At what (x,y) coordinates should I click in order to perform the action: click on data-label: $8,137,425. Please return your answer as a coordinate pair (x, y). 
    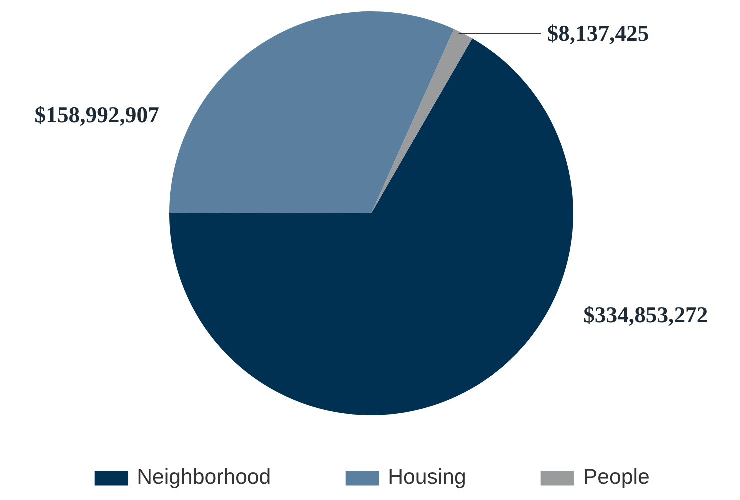
    Looking at the image, I should click on (598, 33).